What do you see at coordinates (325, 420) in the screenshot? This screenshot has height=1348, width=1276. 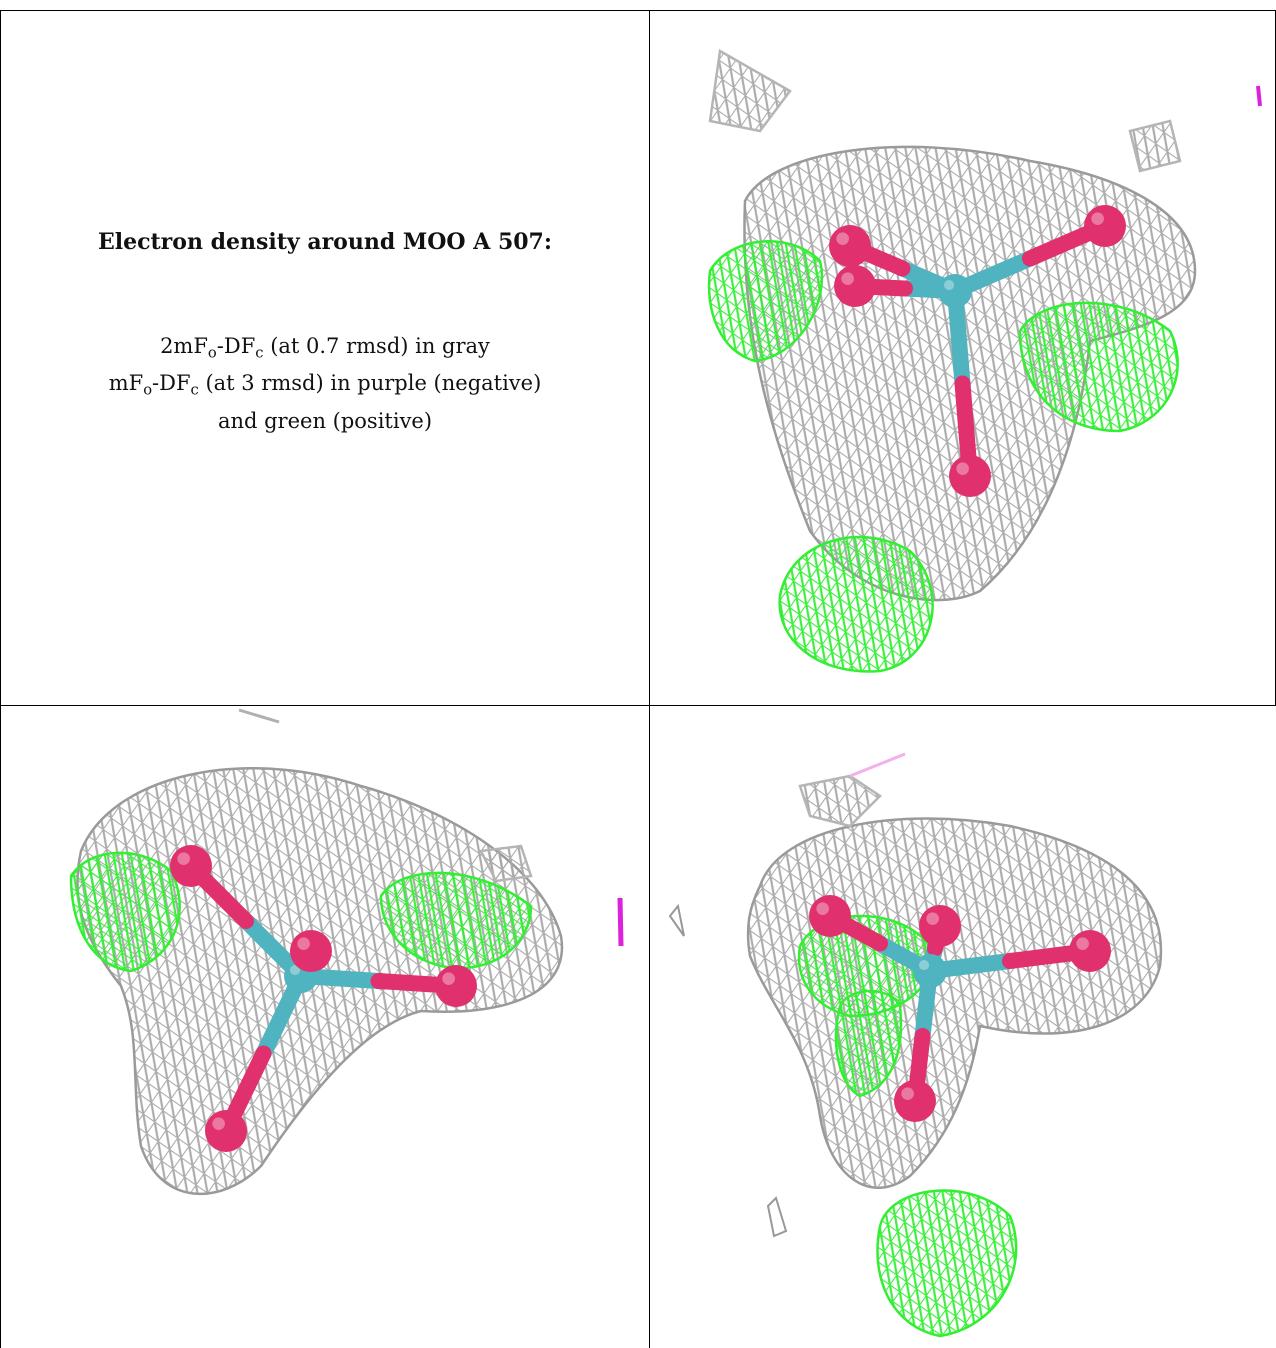 I see `legend-line-positive: and green (positive)` at bounding box center [325, 420].